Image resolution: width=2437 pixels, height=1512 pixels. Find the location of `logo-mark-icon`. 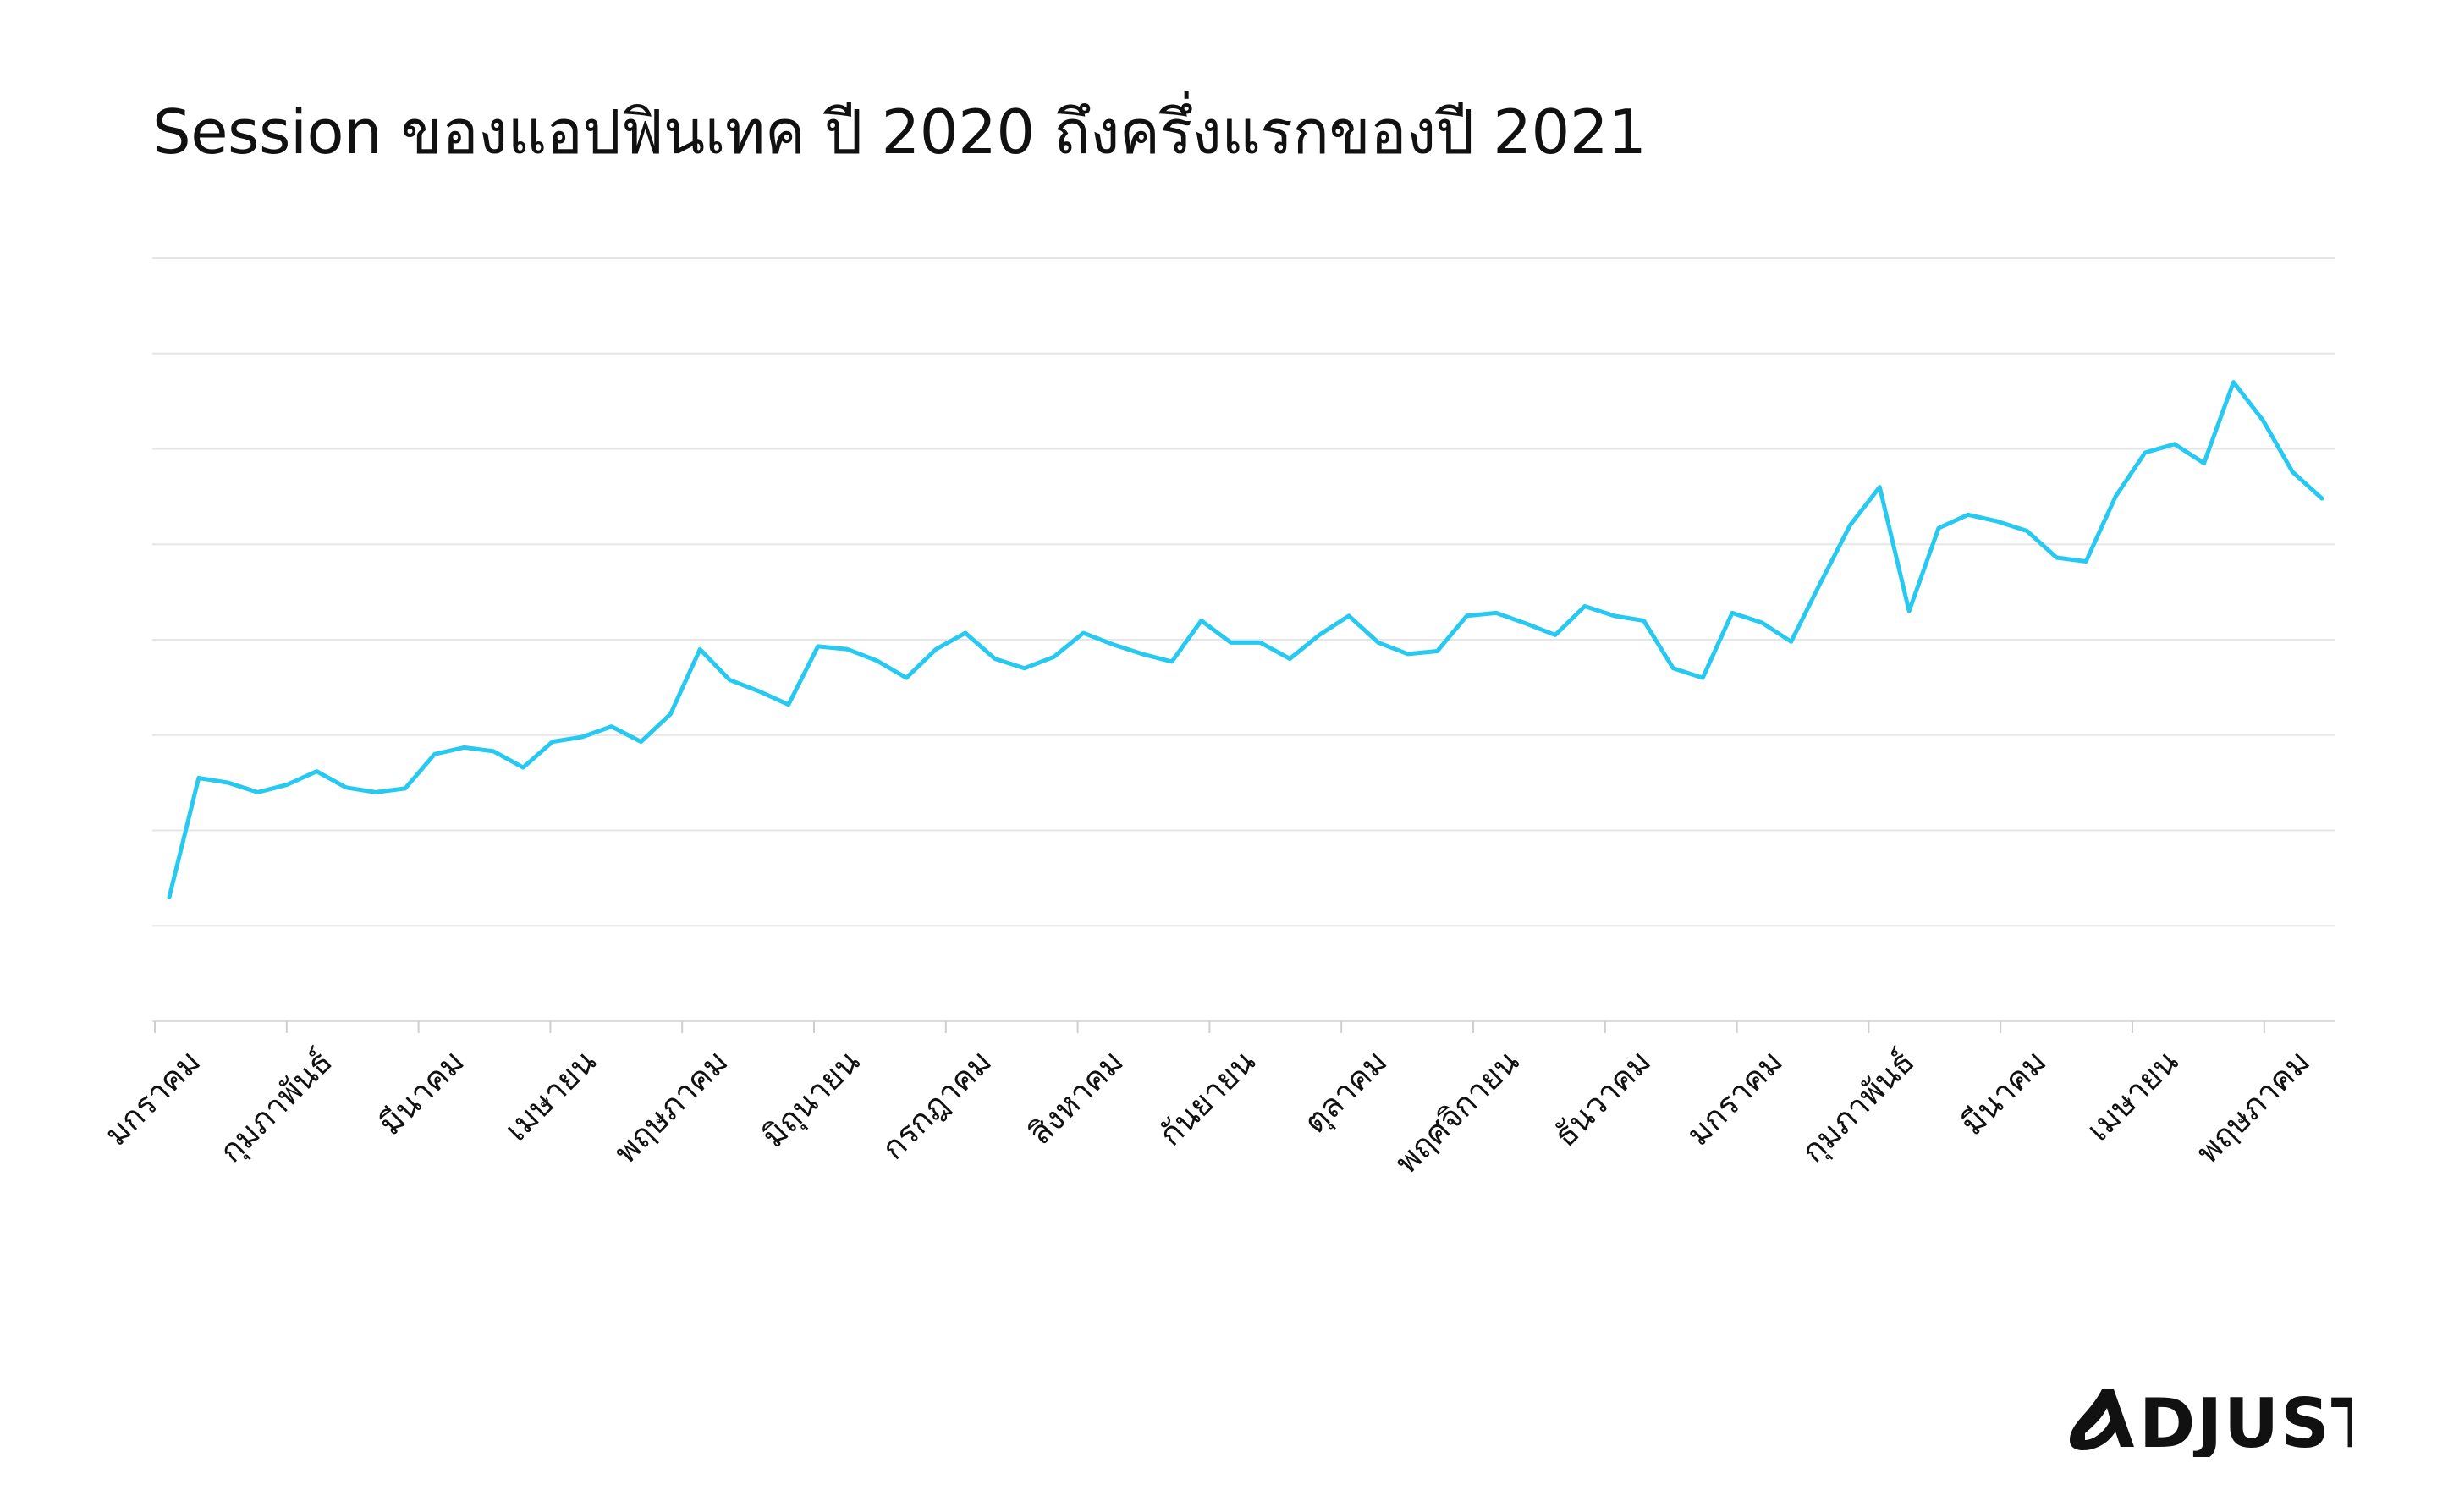

logo-mark-icon is located at coordinates (2102, 1420).